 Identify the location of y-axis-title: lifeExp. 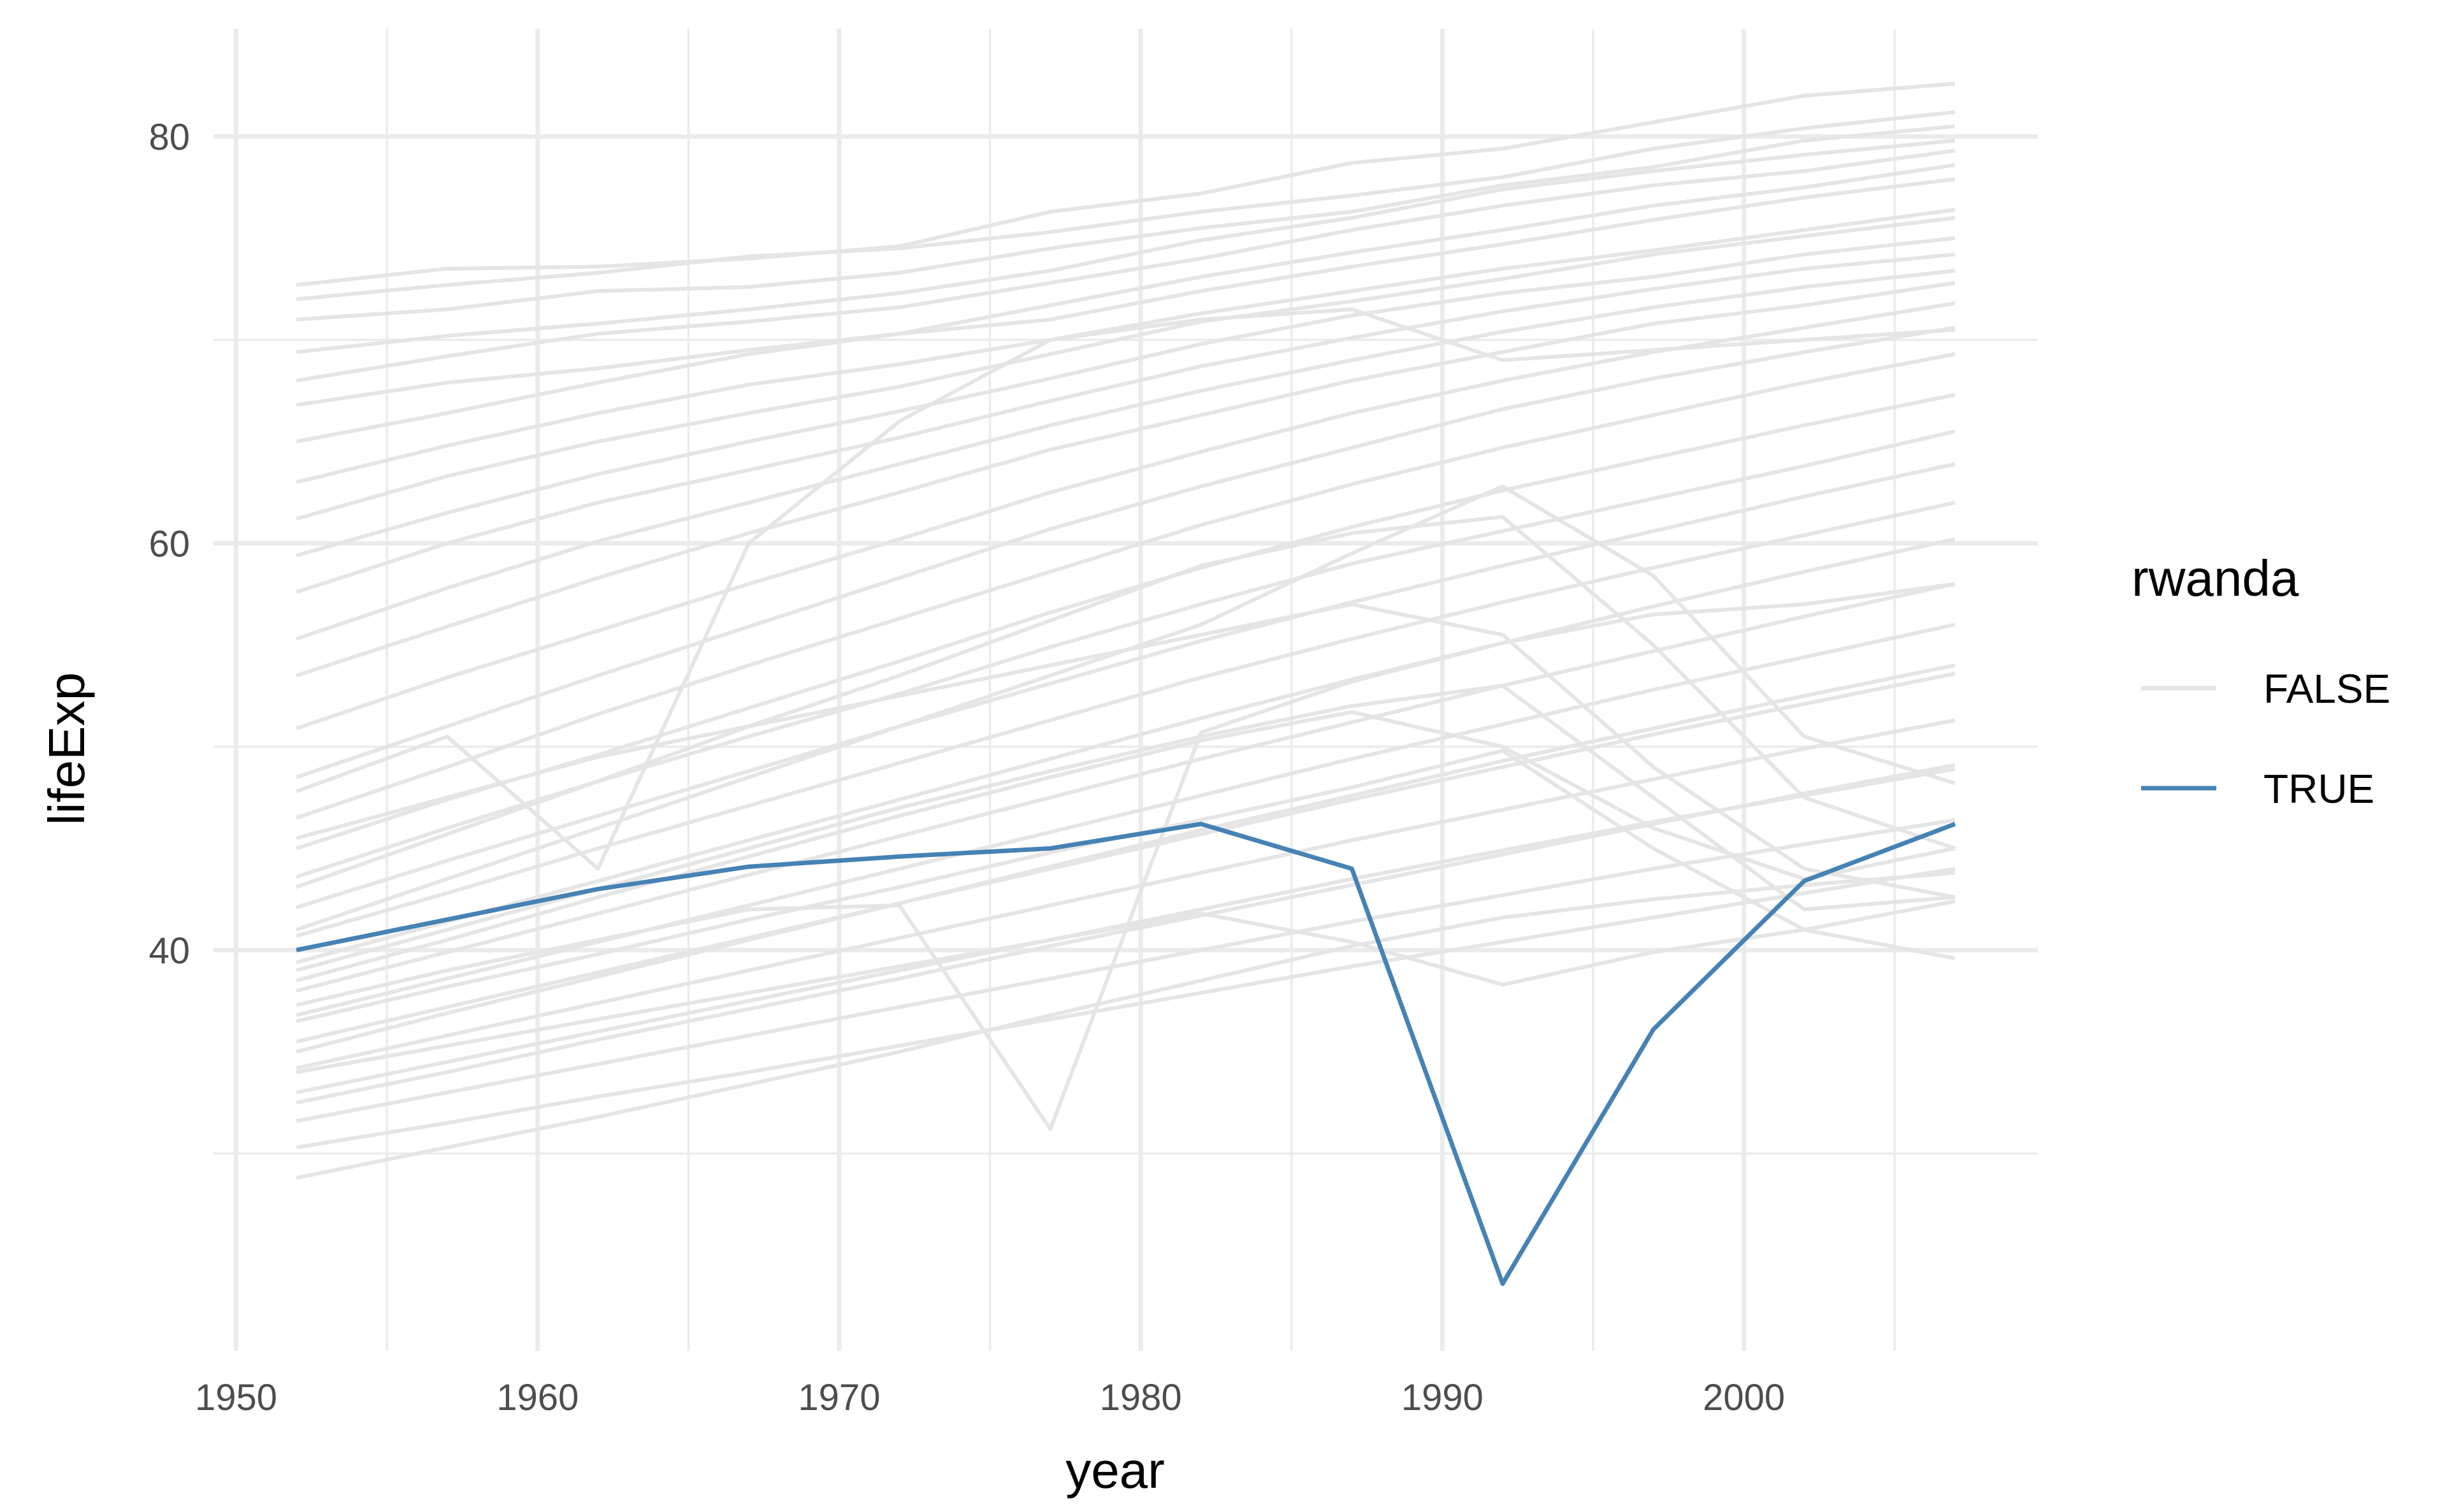
(66, 748).